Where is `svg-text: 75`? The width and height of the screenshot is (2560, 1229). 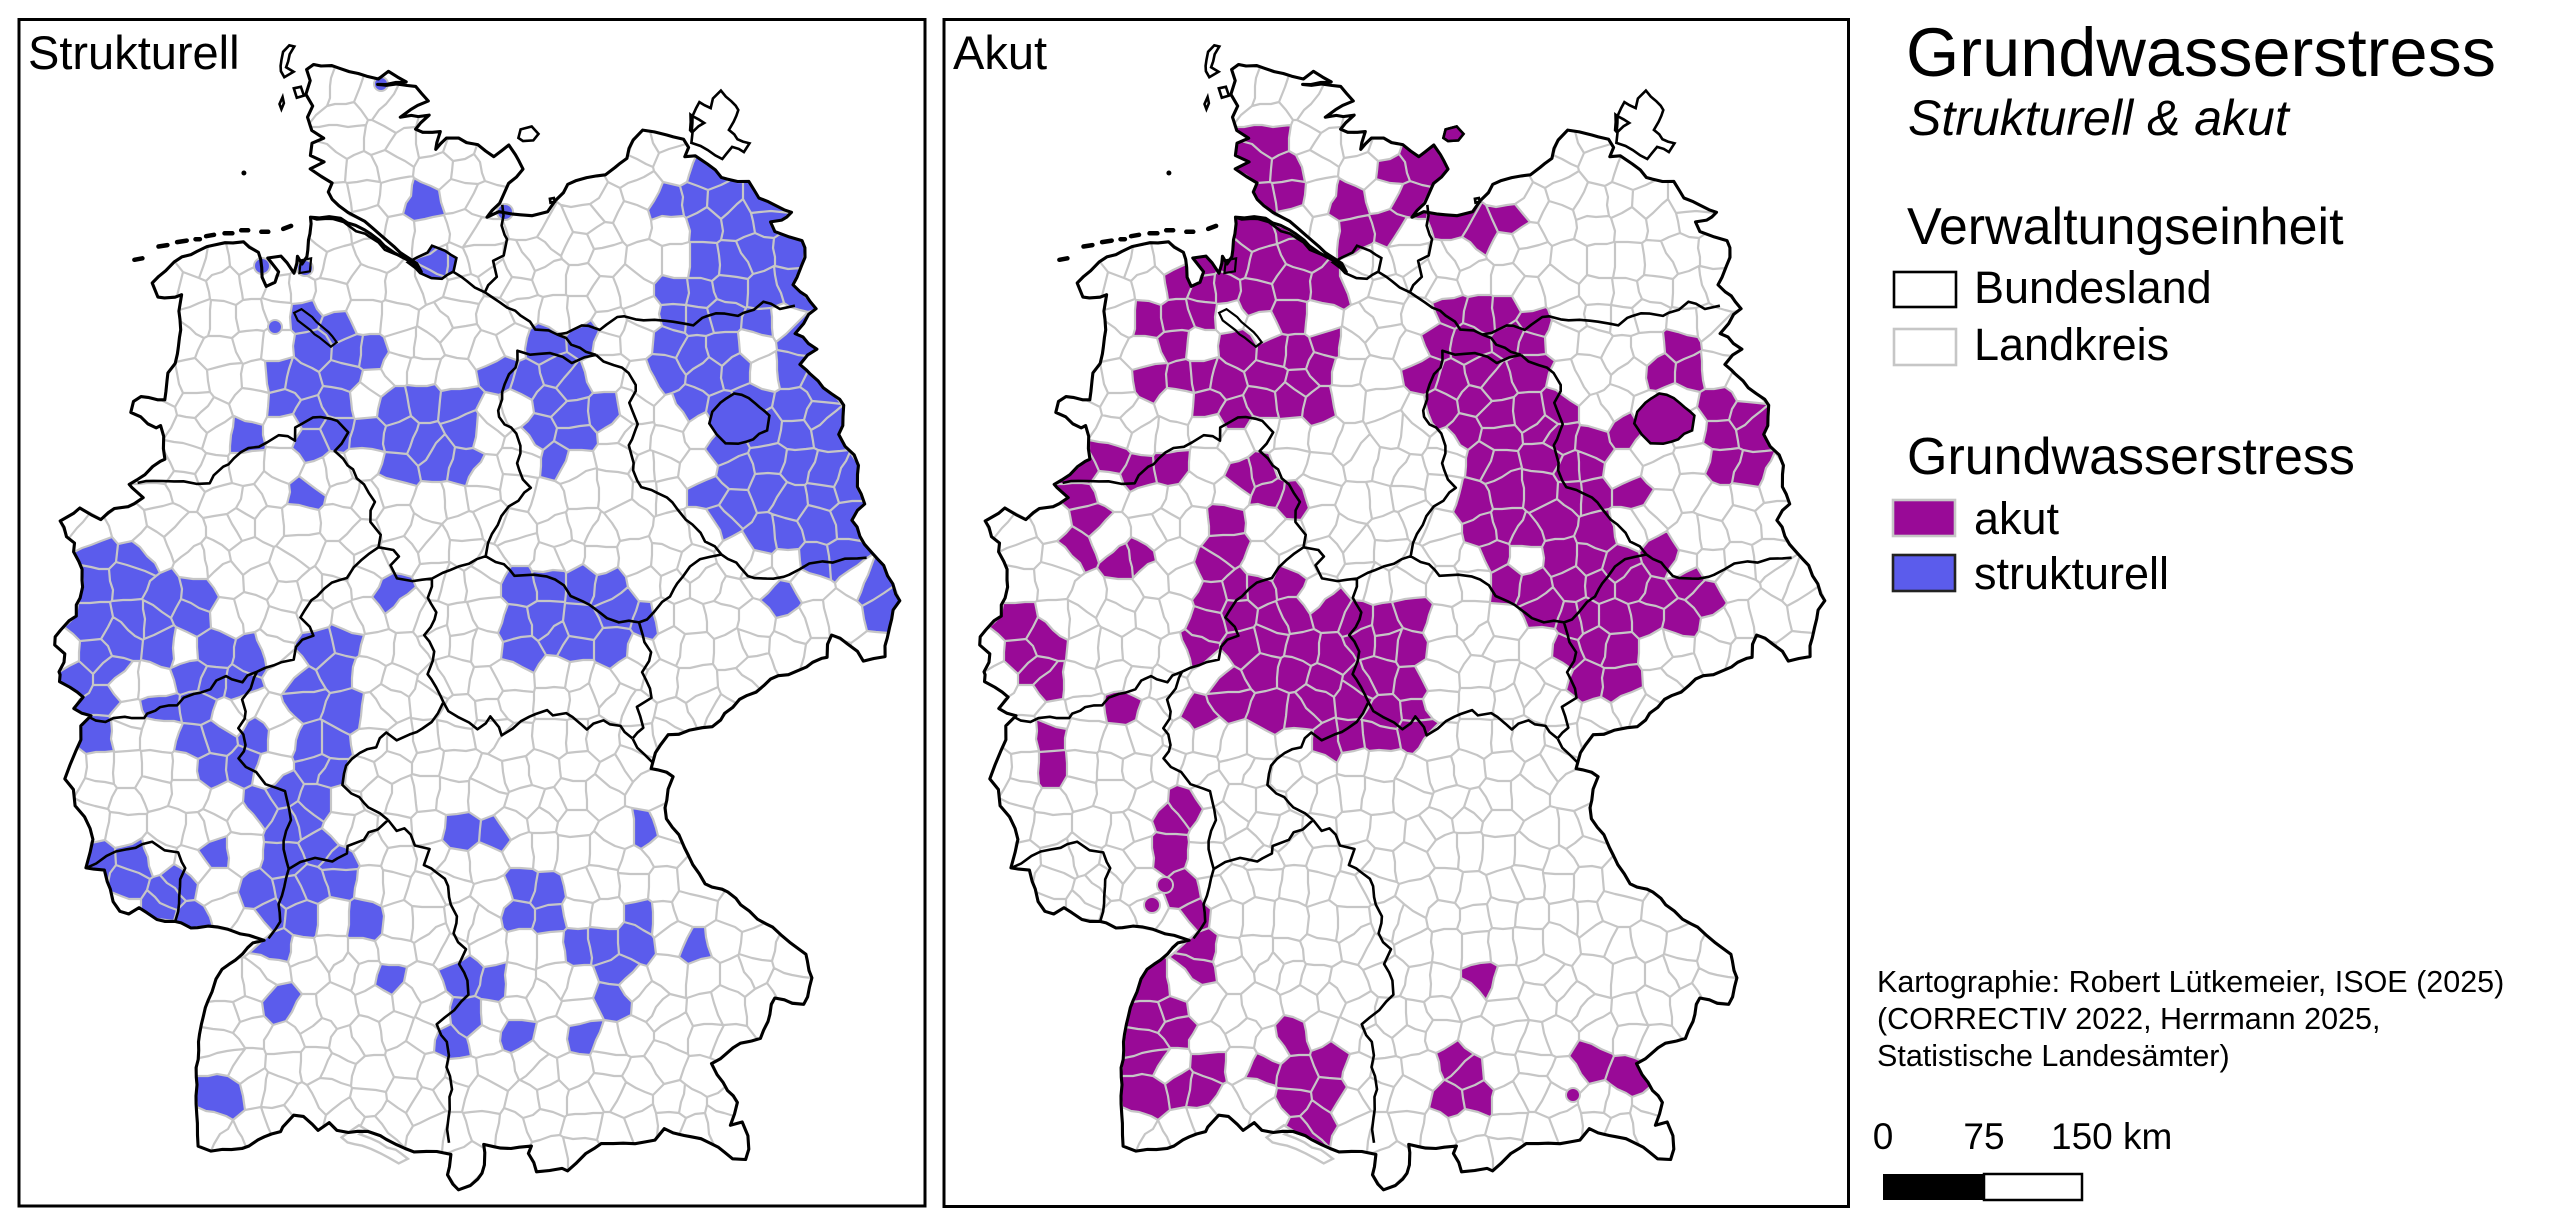
svg-text: 75 is located at coordinates (1983, 1136).